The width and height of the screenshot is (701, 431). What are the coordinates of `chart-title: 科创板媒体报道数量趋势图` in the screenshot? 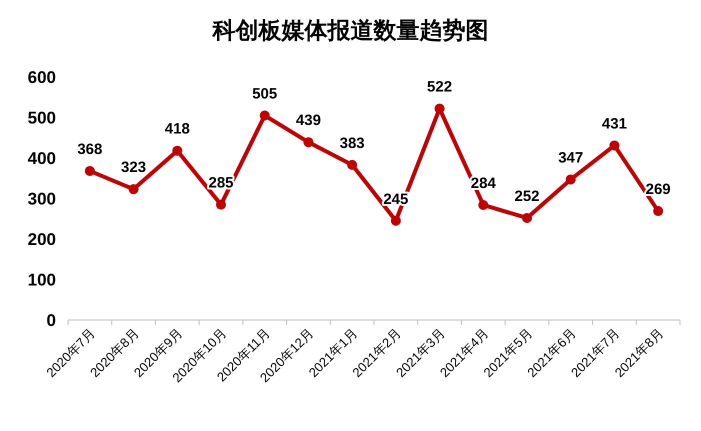 It's located at (350, 30).